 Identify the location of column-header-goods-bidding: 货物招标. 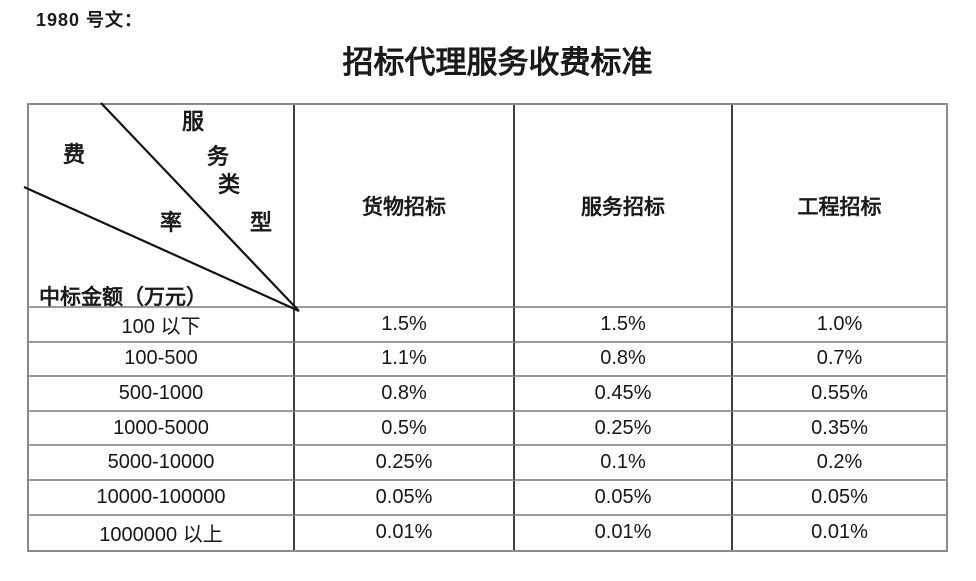
(405, 206).